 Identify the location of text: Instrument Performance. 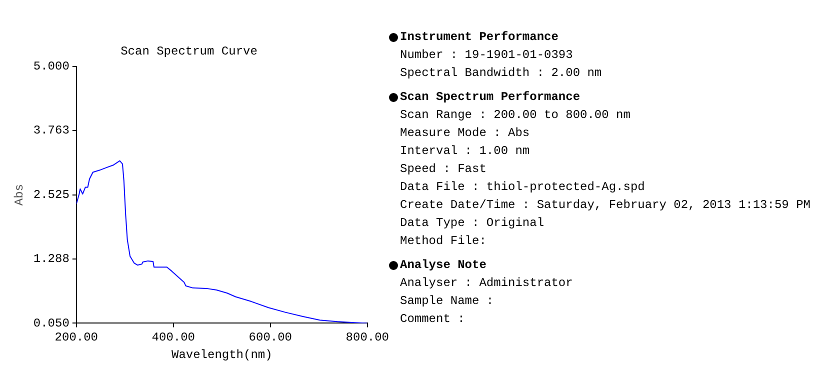
(479, 37).